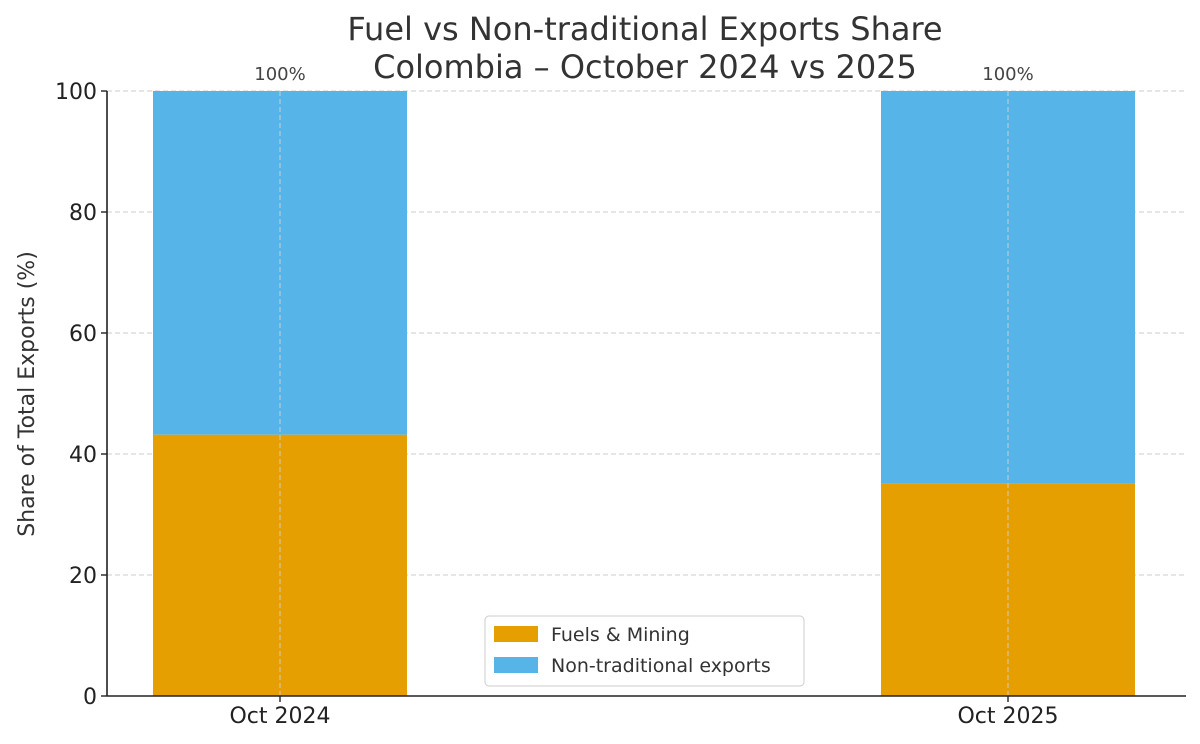  I want to click on y-tick-label: 80, so click(83, 213).